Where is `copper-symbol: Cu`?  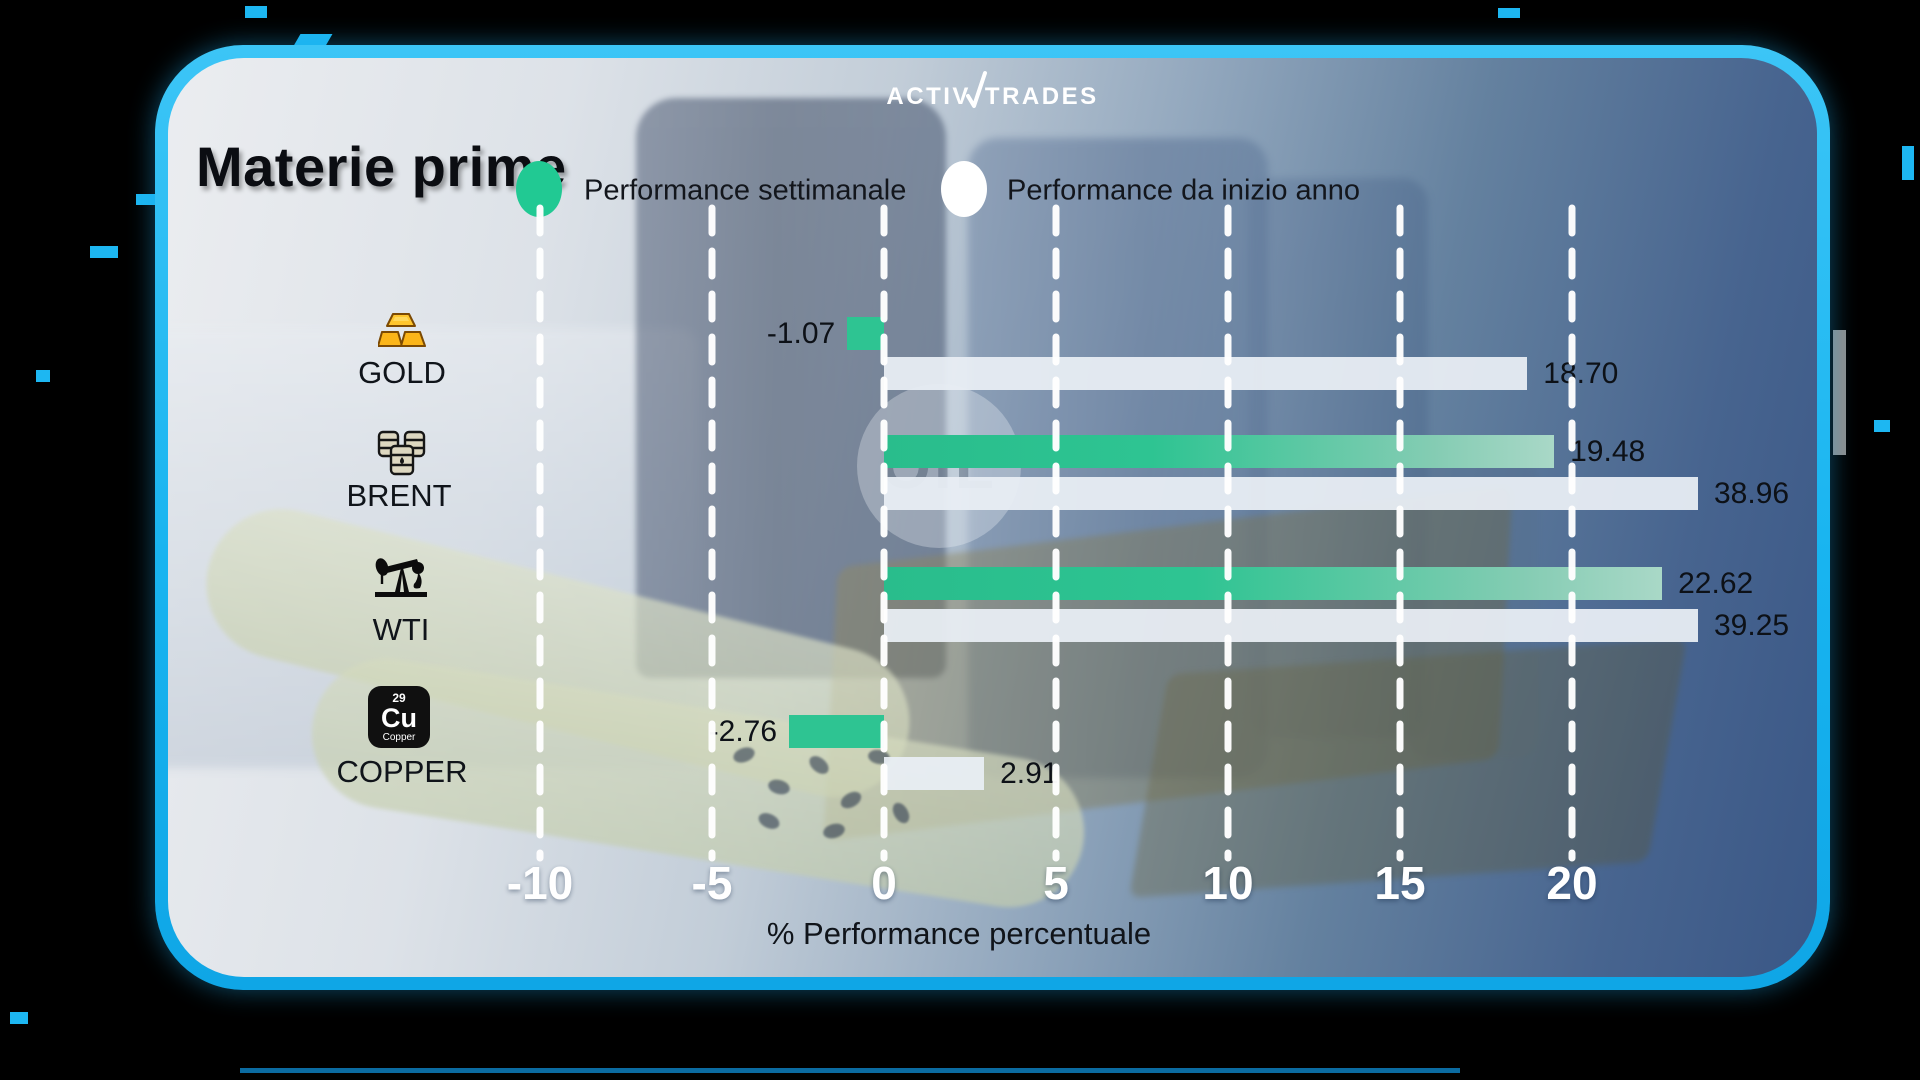 copper-symbol: Cu is located at coordinates (399, 717).